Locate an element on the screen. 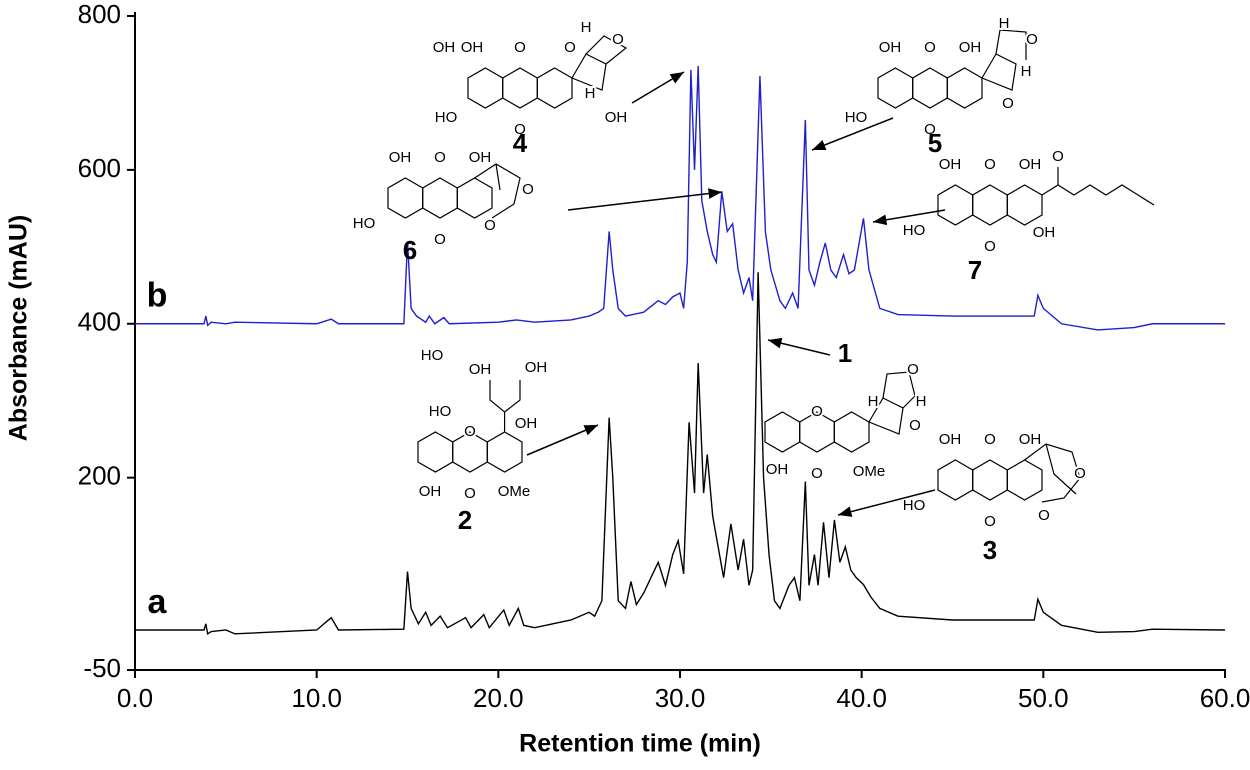 The width and height of the screenshot is (1250, 770). x-tick-label: 40.0 is located at coordinates (861, 698).